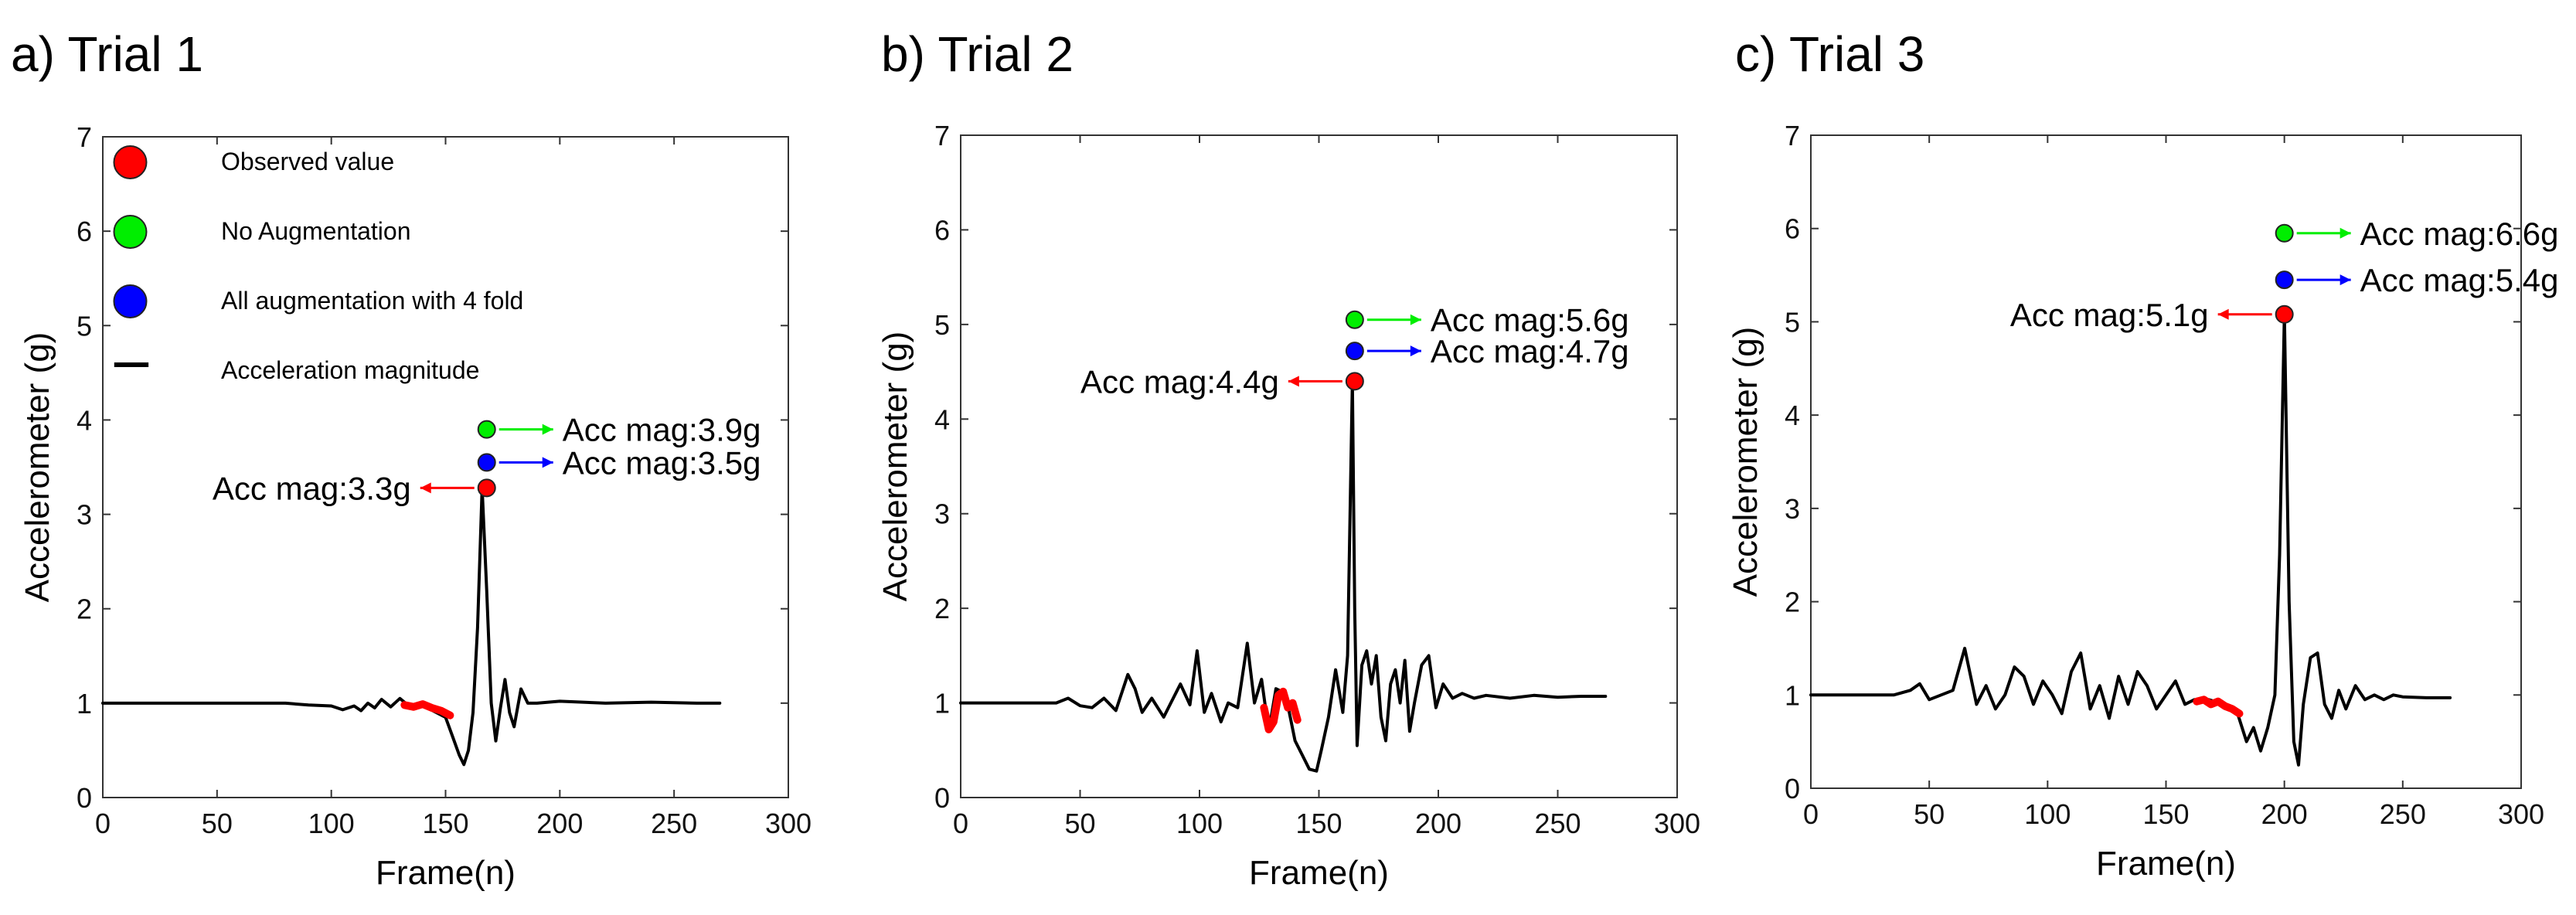 This screenshot has height=915, width=2576. I want to click on annotation-label: Acc mag:6.6g, so click(2459, 234).